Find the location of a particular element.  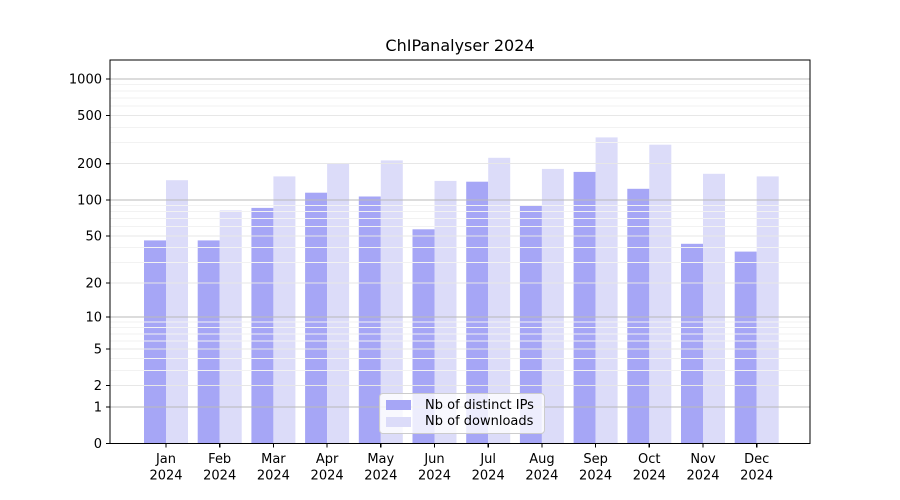

bar-nb-of-distinct-ips-nov is located at coordinates (692, 343).